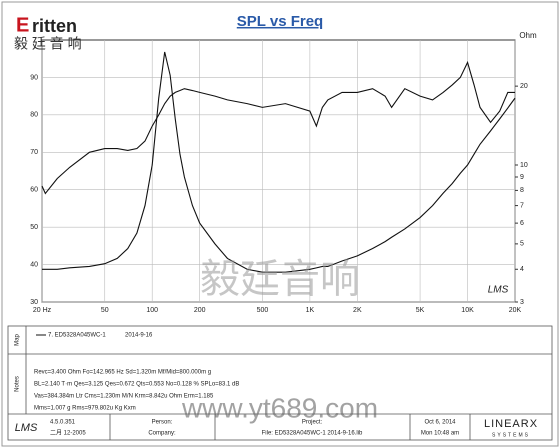  What do you see at coordinates (522, 302) in the screenshot?
I see `y2-tick-label: 3` at bounding box center [522, 302].